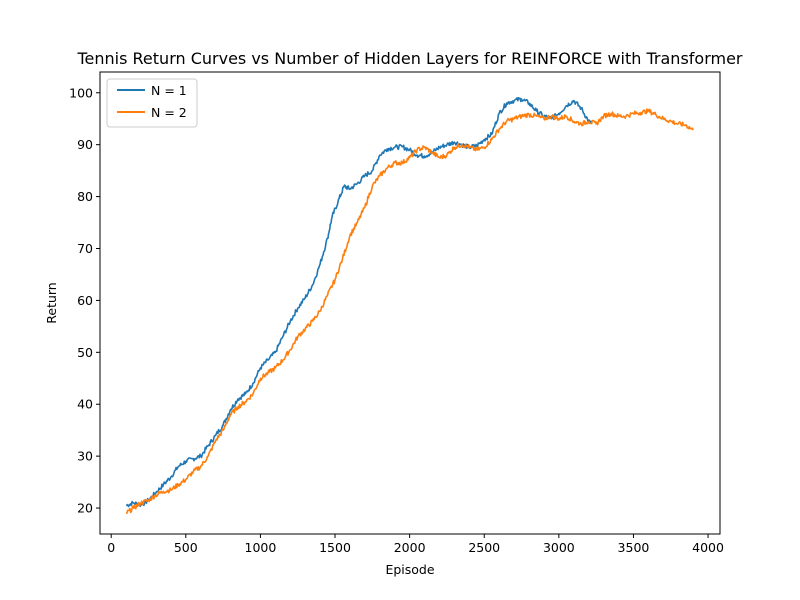 The image size is (800, 600). What do you see at coordinates (186, 547) in the screenshot?
I see `x-tick-label: 500` at bounding box center [186, 547].